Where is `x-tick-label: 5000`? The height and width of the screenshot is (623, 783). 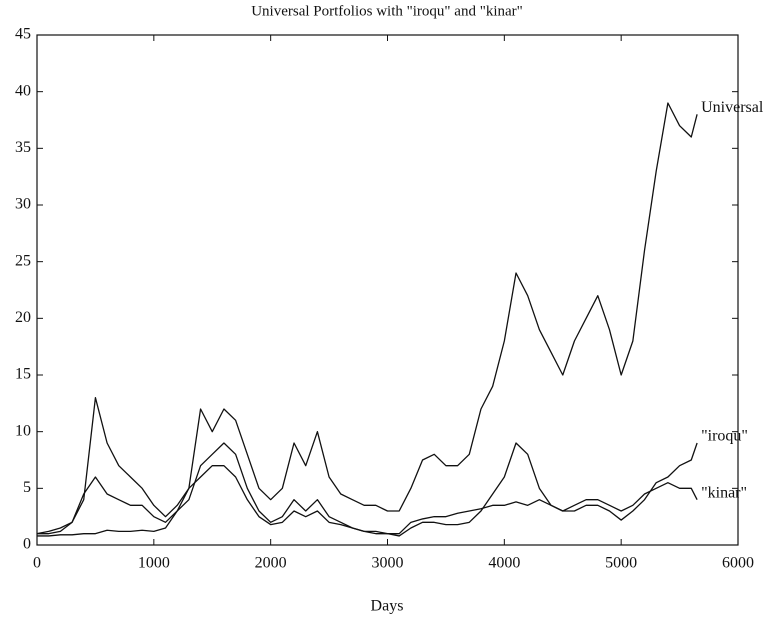
x-tick-label: 5000 is located at coordinates (621, 563).